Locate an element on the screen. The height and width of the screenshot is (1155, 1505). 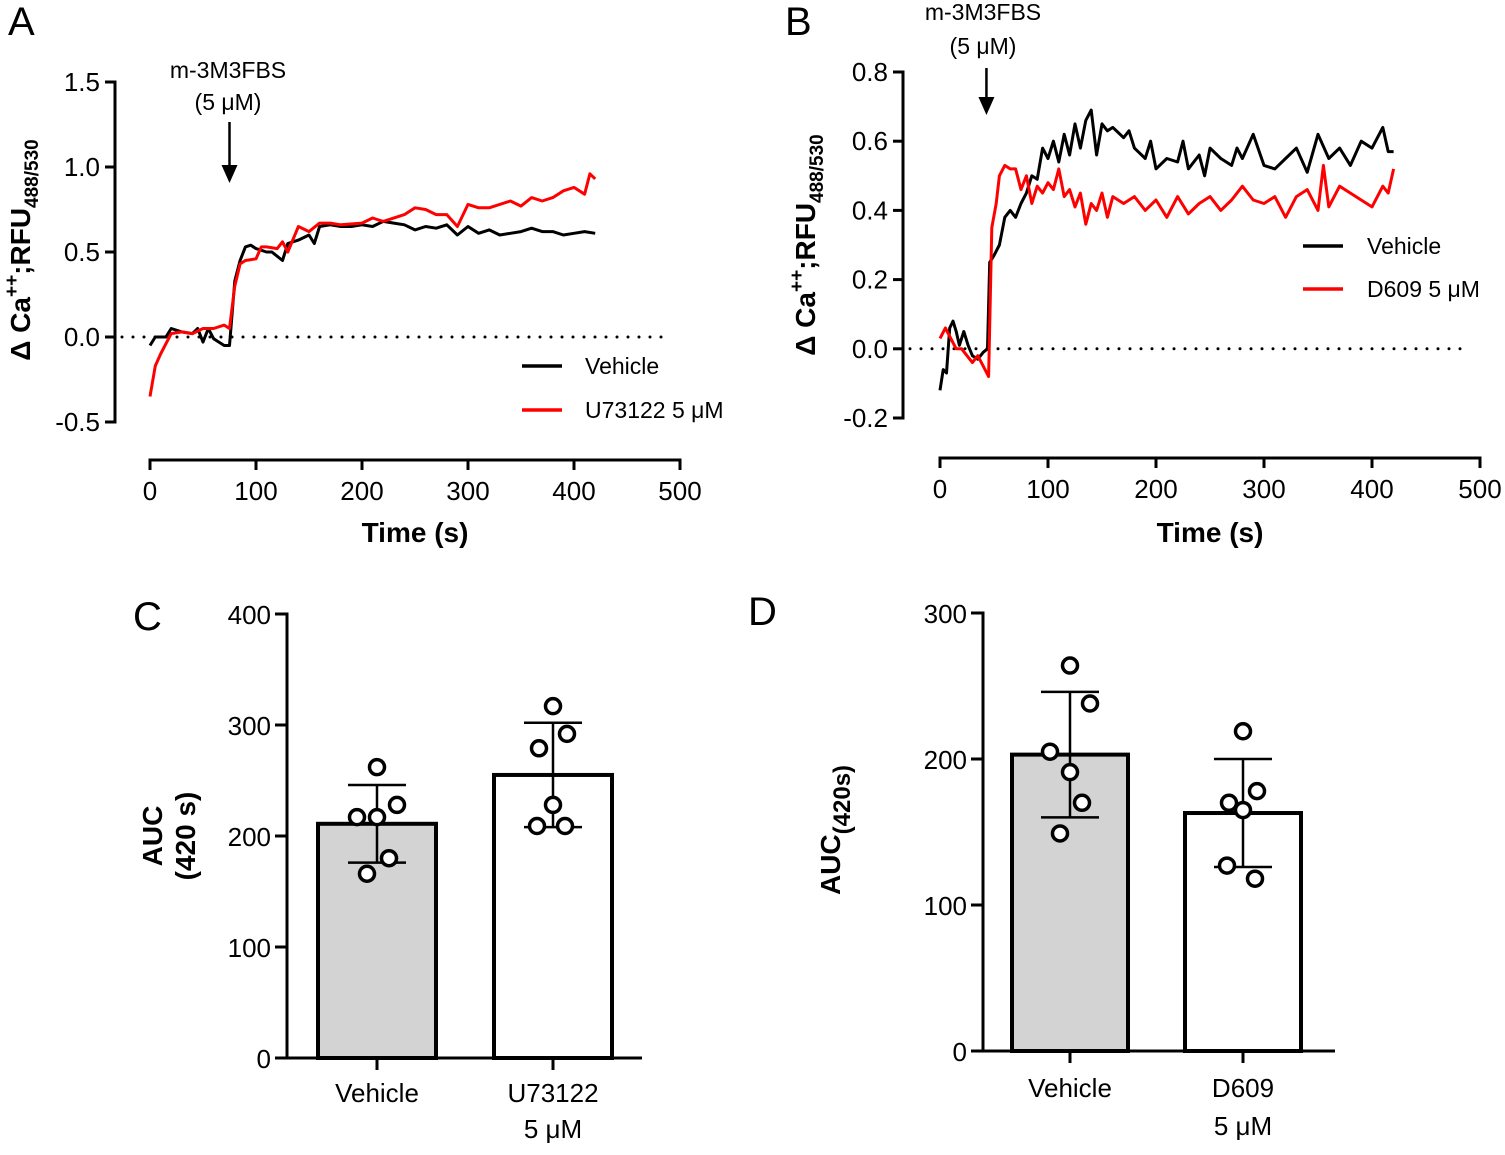
category-label: D609 is located at coordinates (1243, 1088).